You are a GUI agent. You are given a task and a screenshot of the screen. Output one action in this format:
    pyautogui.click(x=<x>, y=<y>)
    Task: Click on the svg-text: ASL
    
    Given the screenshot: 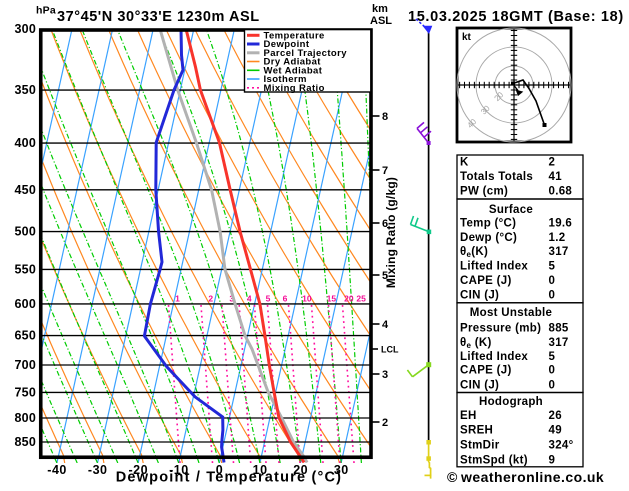 What is the action you would take?
    pyautogui.click(x=381, y=21)
    